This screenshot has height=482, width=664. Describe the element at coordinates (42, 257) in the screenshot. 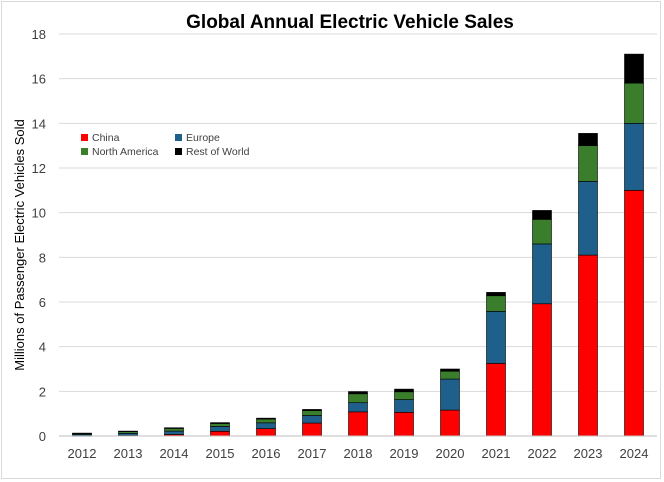

I see `y-tick-label: 8` at that location.